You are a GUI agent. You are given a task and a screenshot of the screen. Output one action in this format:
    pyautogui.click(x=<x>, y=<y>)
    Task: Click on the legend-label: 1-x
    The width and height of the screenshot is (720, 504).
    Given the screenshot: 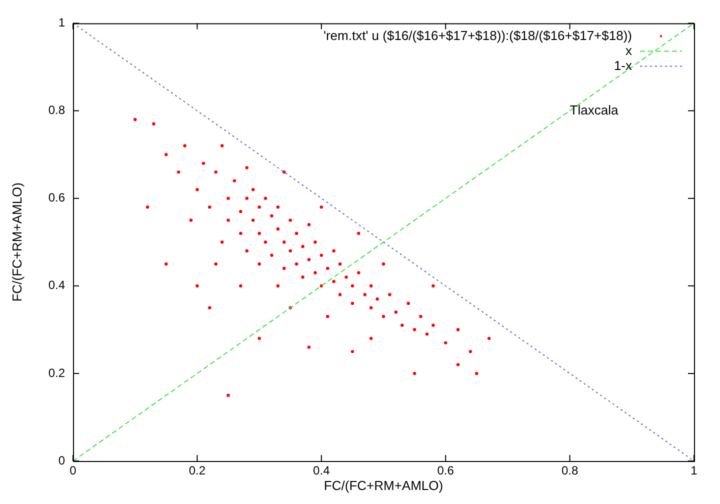 What is the action you would take?
    pyautogui.click(x=623, y=65)
    